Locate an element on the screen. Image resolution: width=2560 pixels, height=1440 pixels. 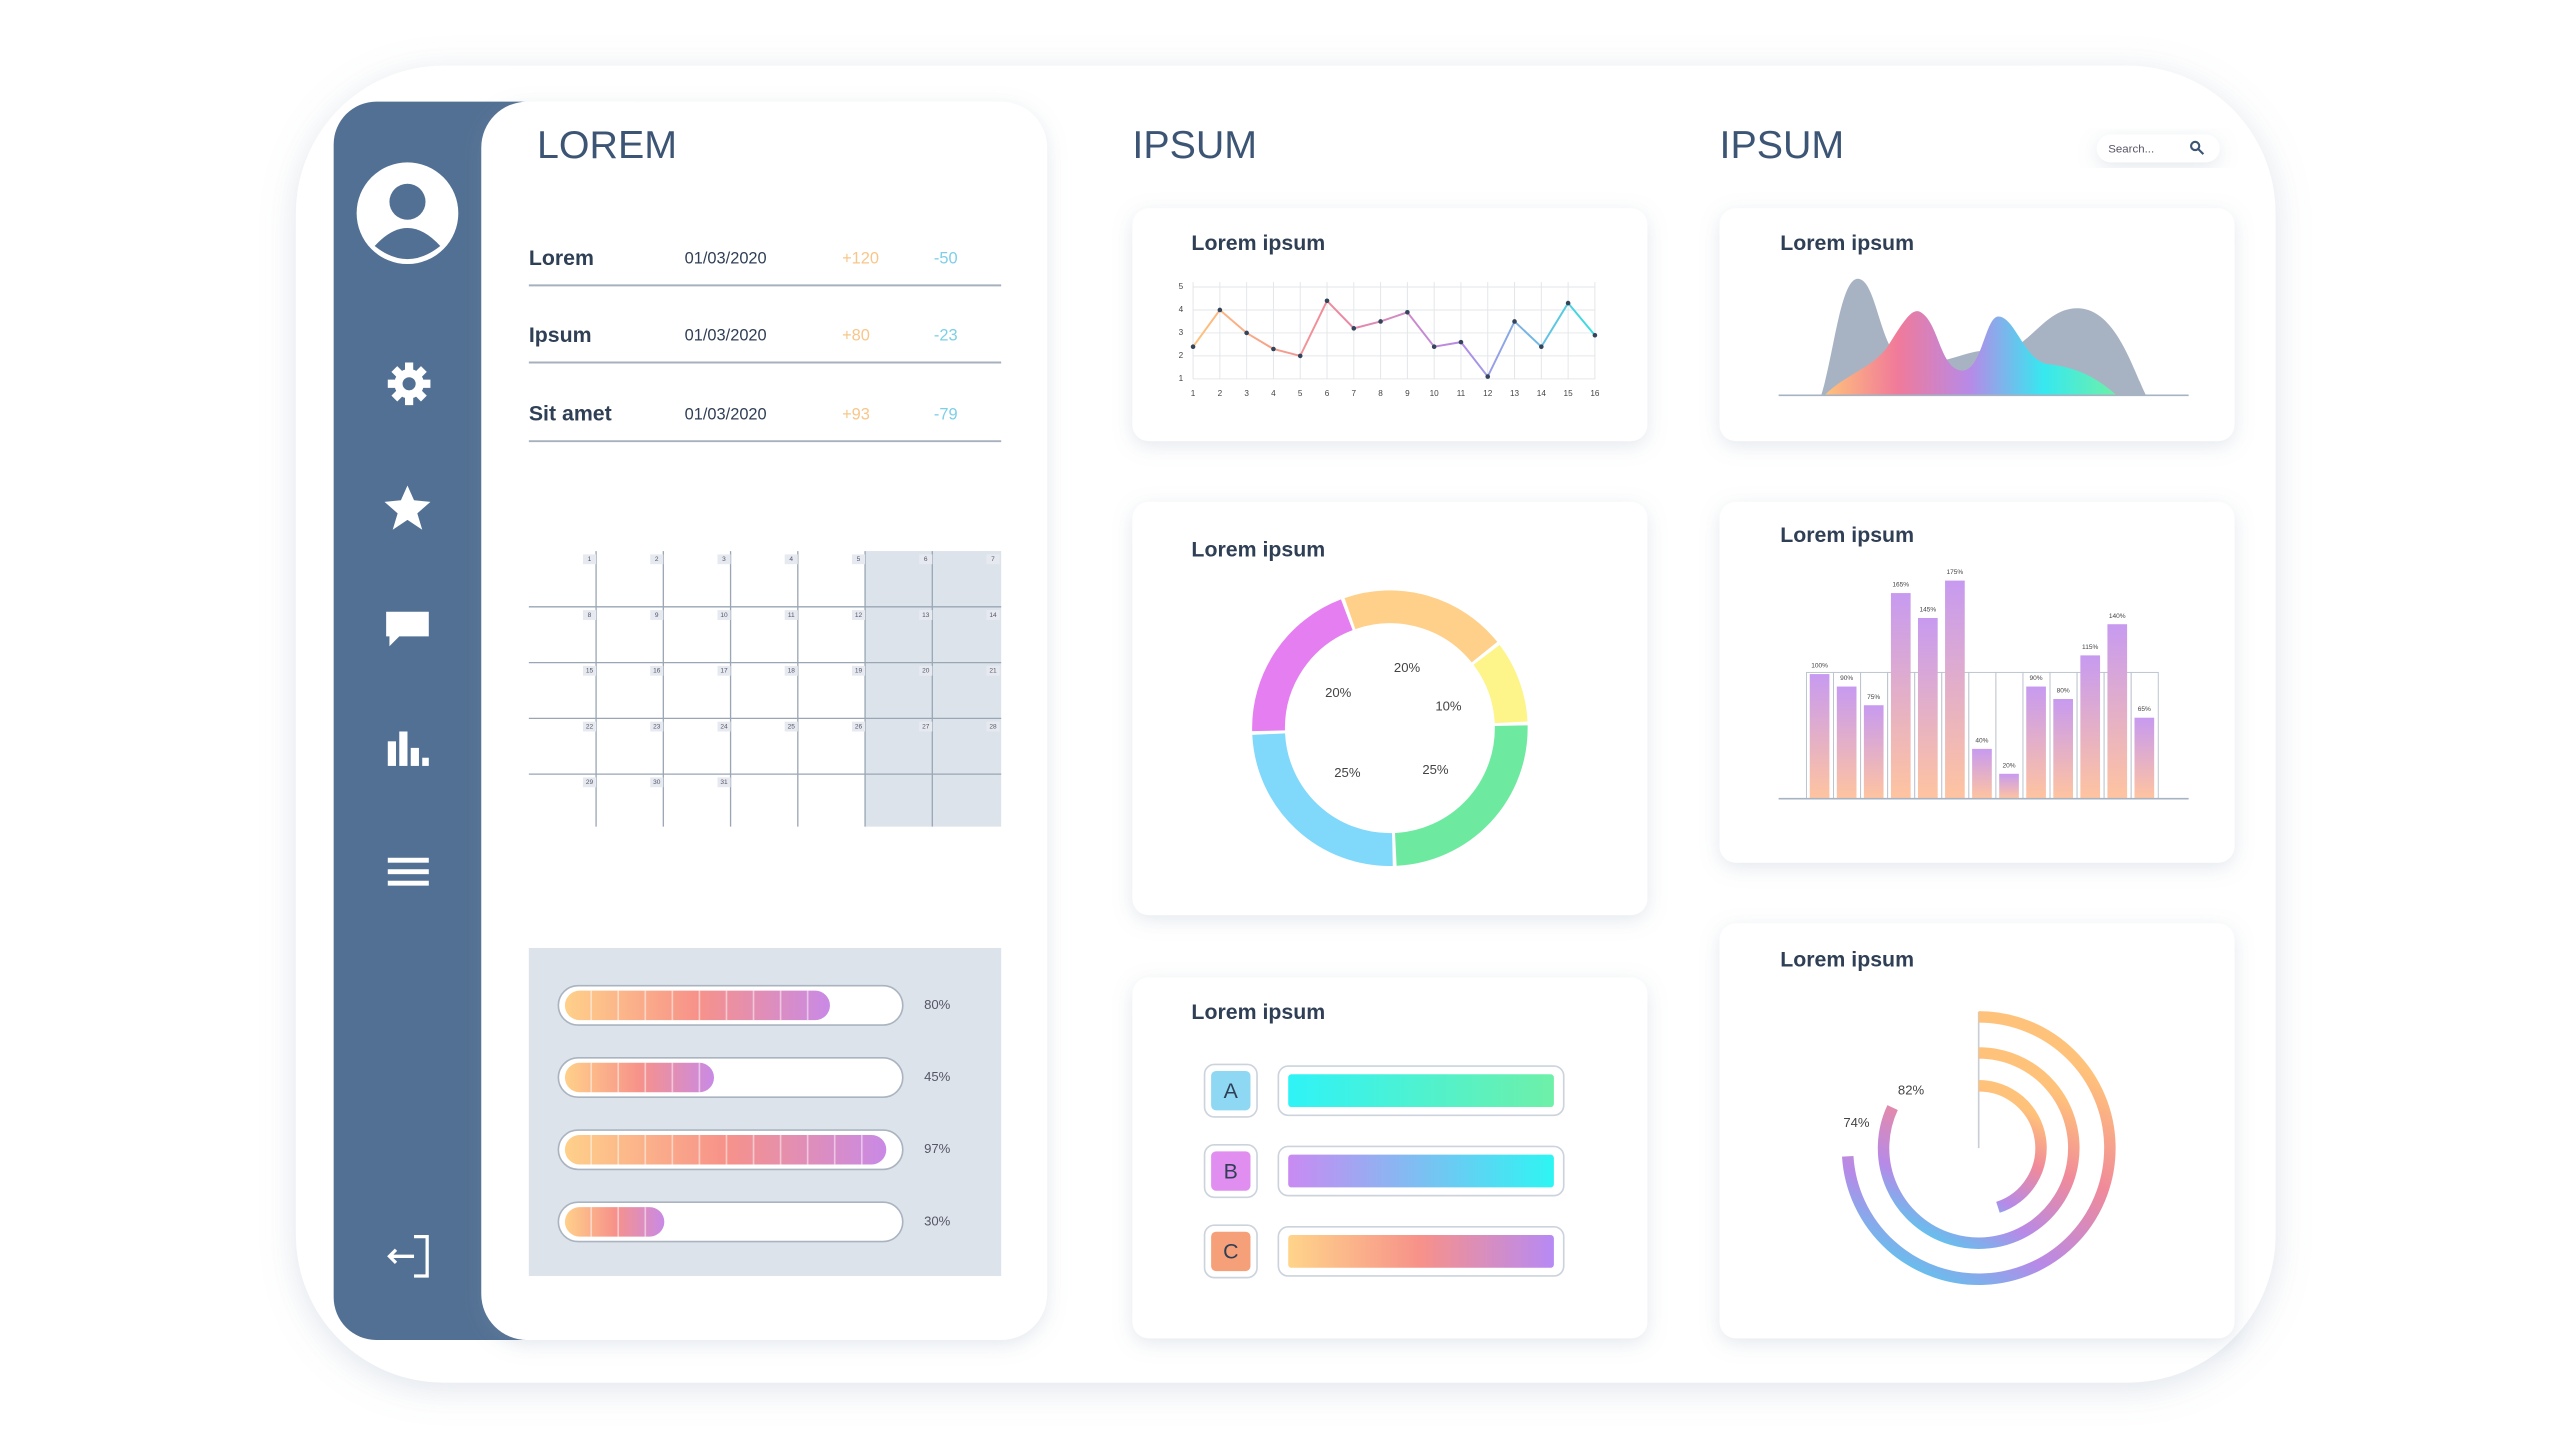
calendar-day: 4 is located at coordinates (791, 559).